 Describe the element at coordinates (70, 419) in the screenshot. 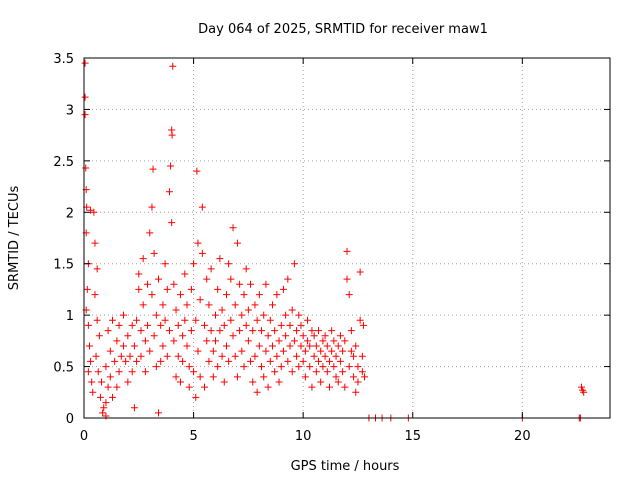

I see `y-tick-label: 0` at that location.